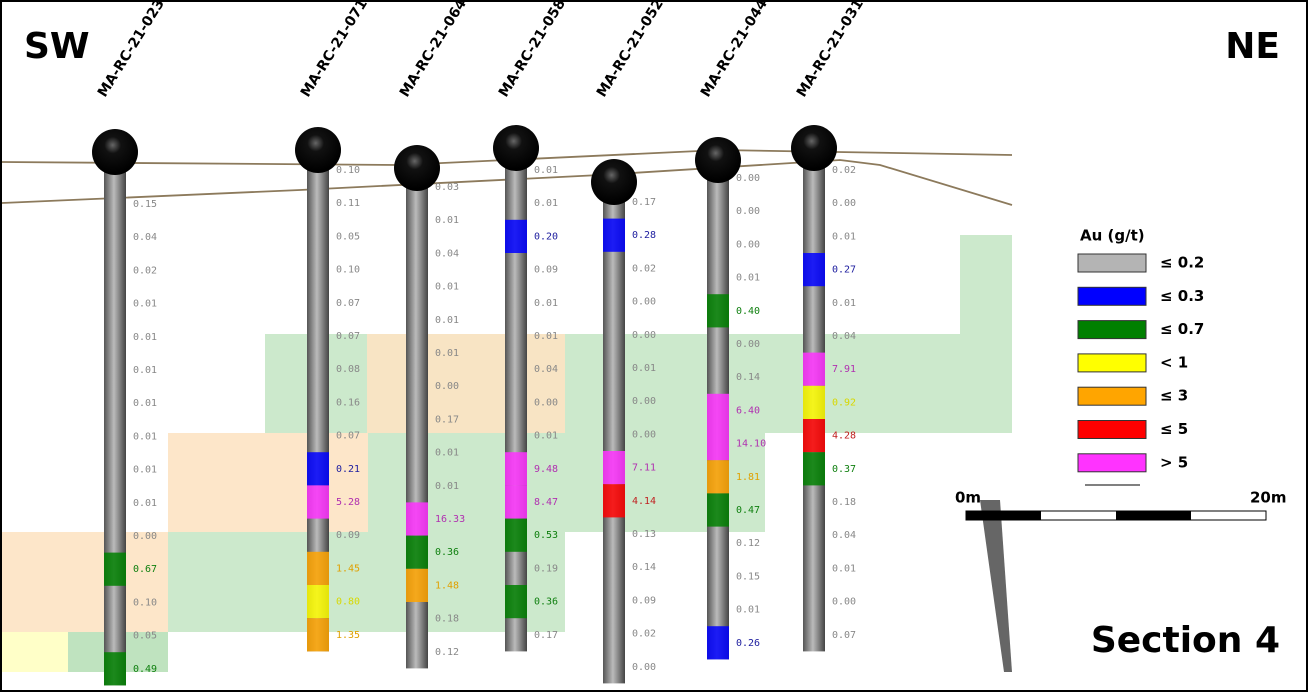 The image size is (1308, 692). Describe the element at coordinates (433, 50) in the screenshot. I see `hole-name: MA-RC-21-064` at that location.